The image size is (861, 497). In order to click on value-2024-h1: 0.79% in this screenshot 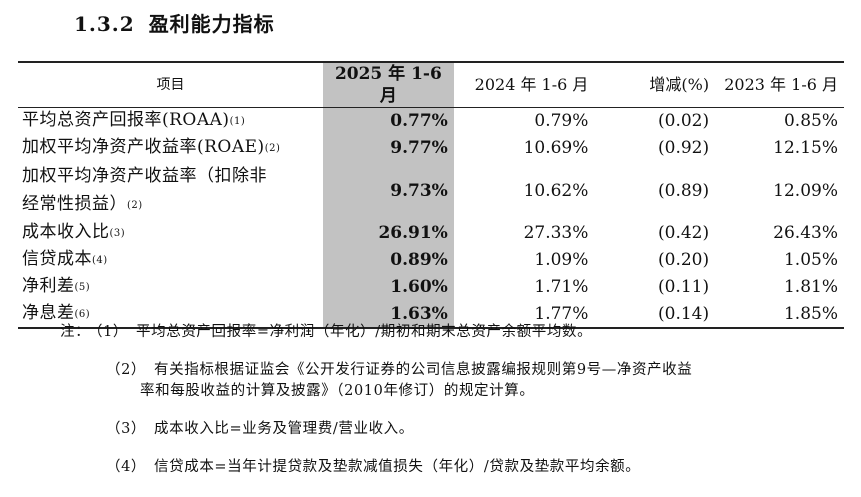, I will do `click(561, 121)`.